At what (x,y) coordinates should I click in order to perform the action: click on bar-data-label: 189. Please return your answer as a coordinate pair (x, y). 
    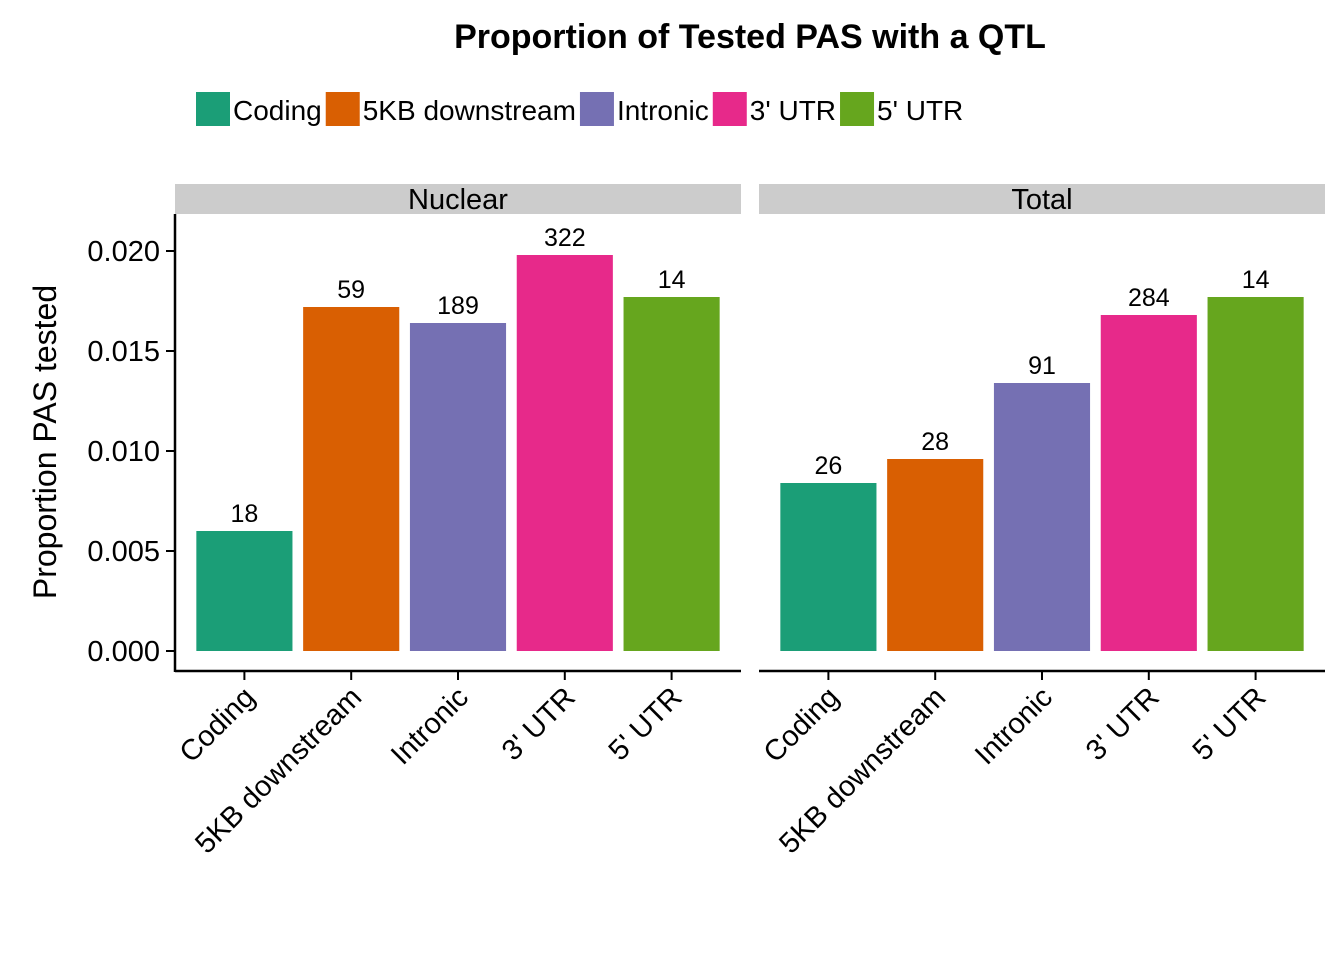
    Looking at the image, I should click on (458, 306).